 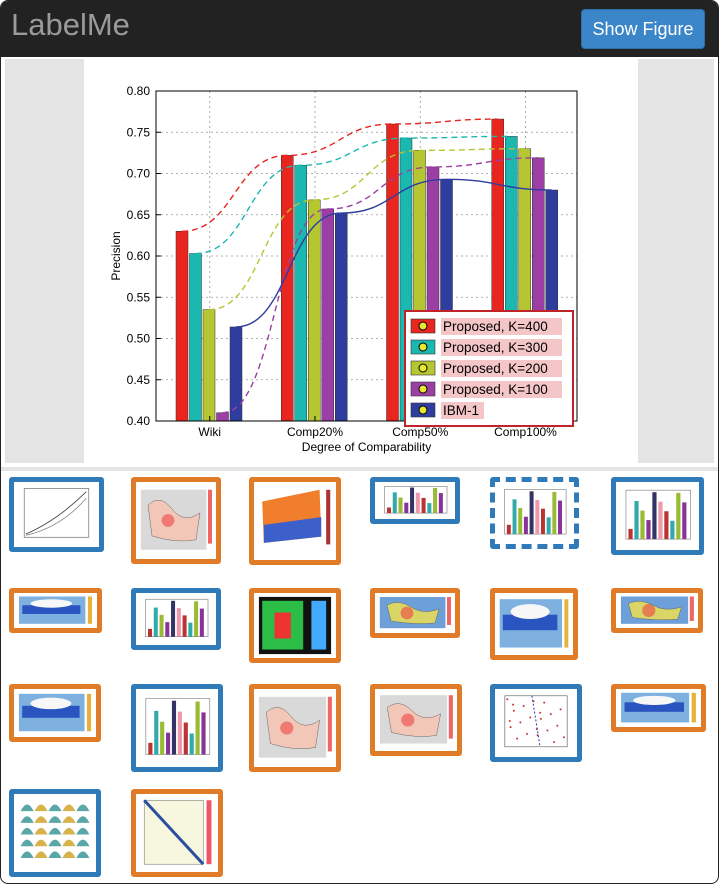 I want to click on x-axis-label: Degree of Comparability, so click(x=366, y=447).